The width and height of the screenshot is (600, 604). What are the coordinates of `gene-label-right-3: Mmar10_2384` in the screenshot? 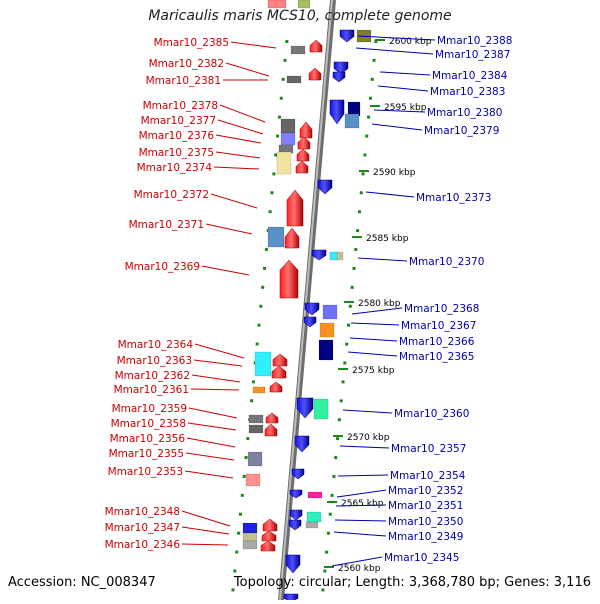 It's located at (470, 76).